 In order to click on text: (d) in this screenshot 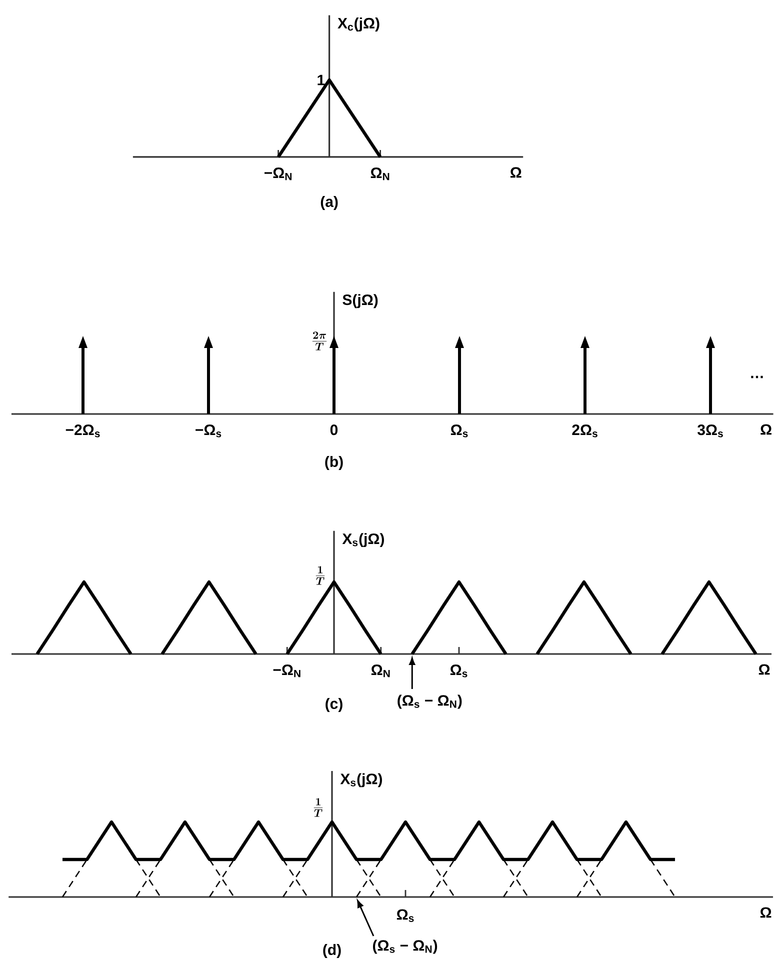, I will do `click(332, 951)`.